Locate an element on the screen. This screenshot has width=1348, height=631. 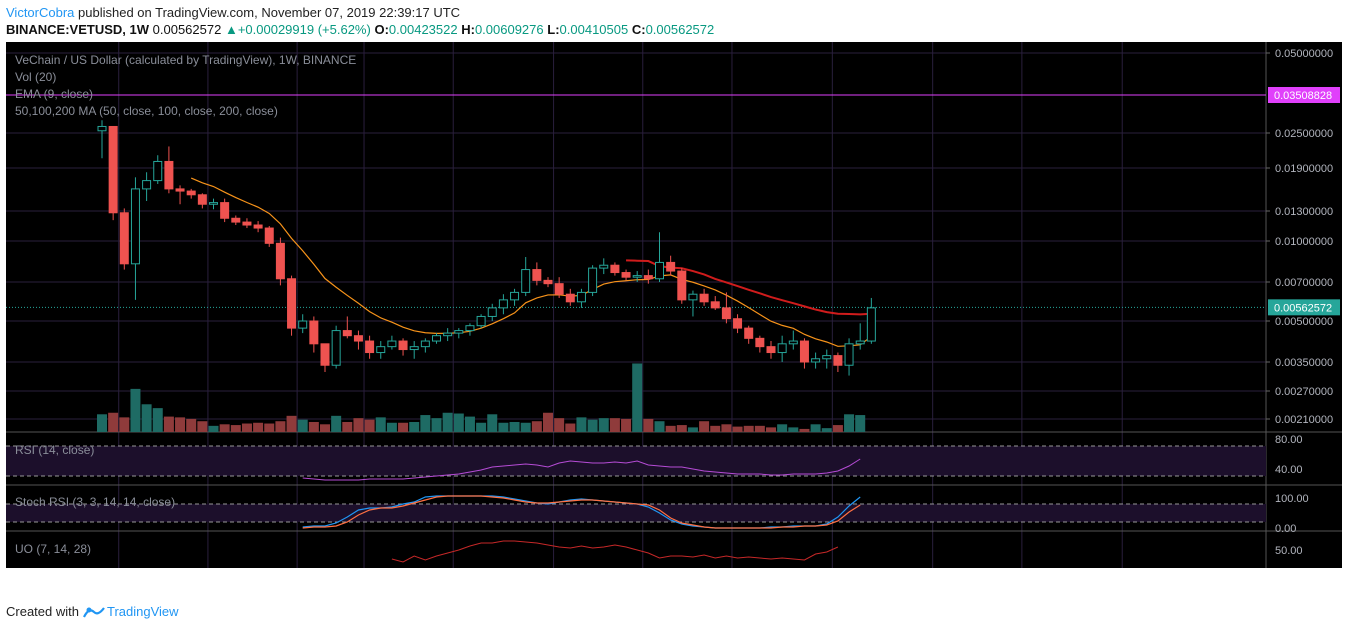
legend-rsi: RSI (14, close) is located at coordinates (54, 450).